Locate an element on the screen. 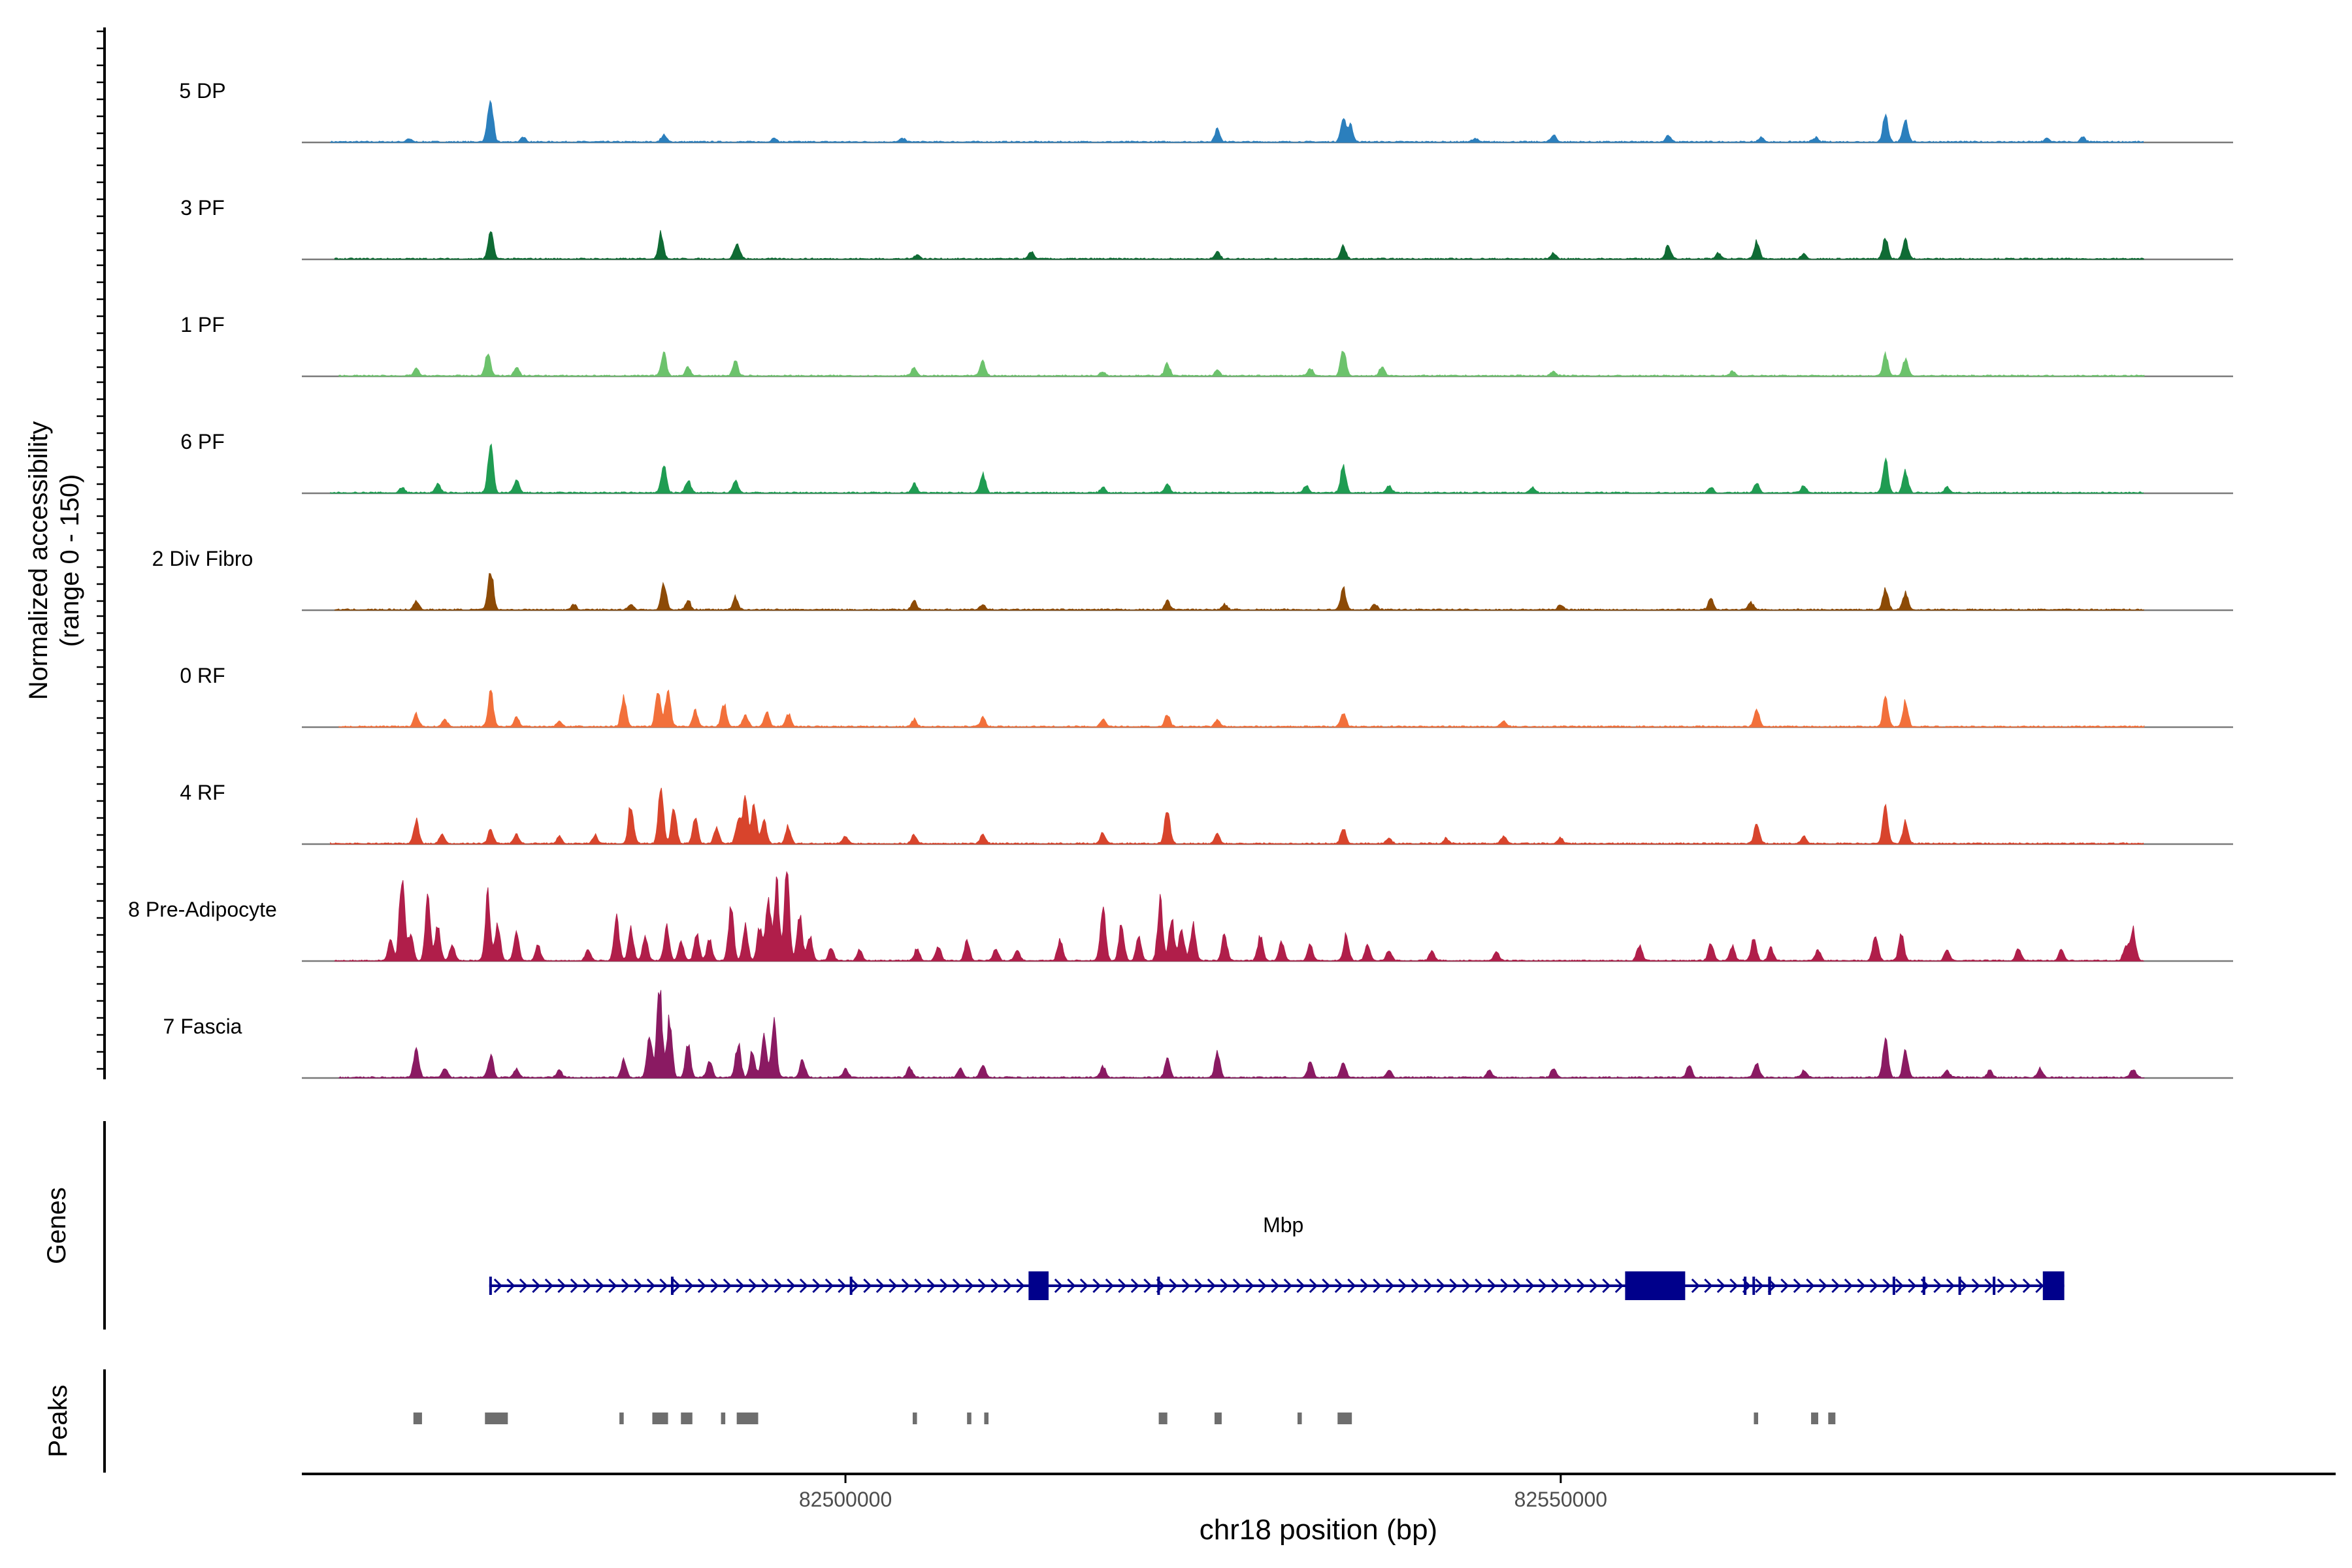 Image resolution: width=2352 pixels, height=1568 pixels. track-label-5-dp: 5 DP is located at coordinates (202, 91).